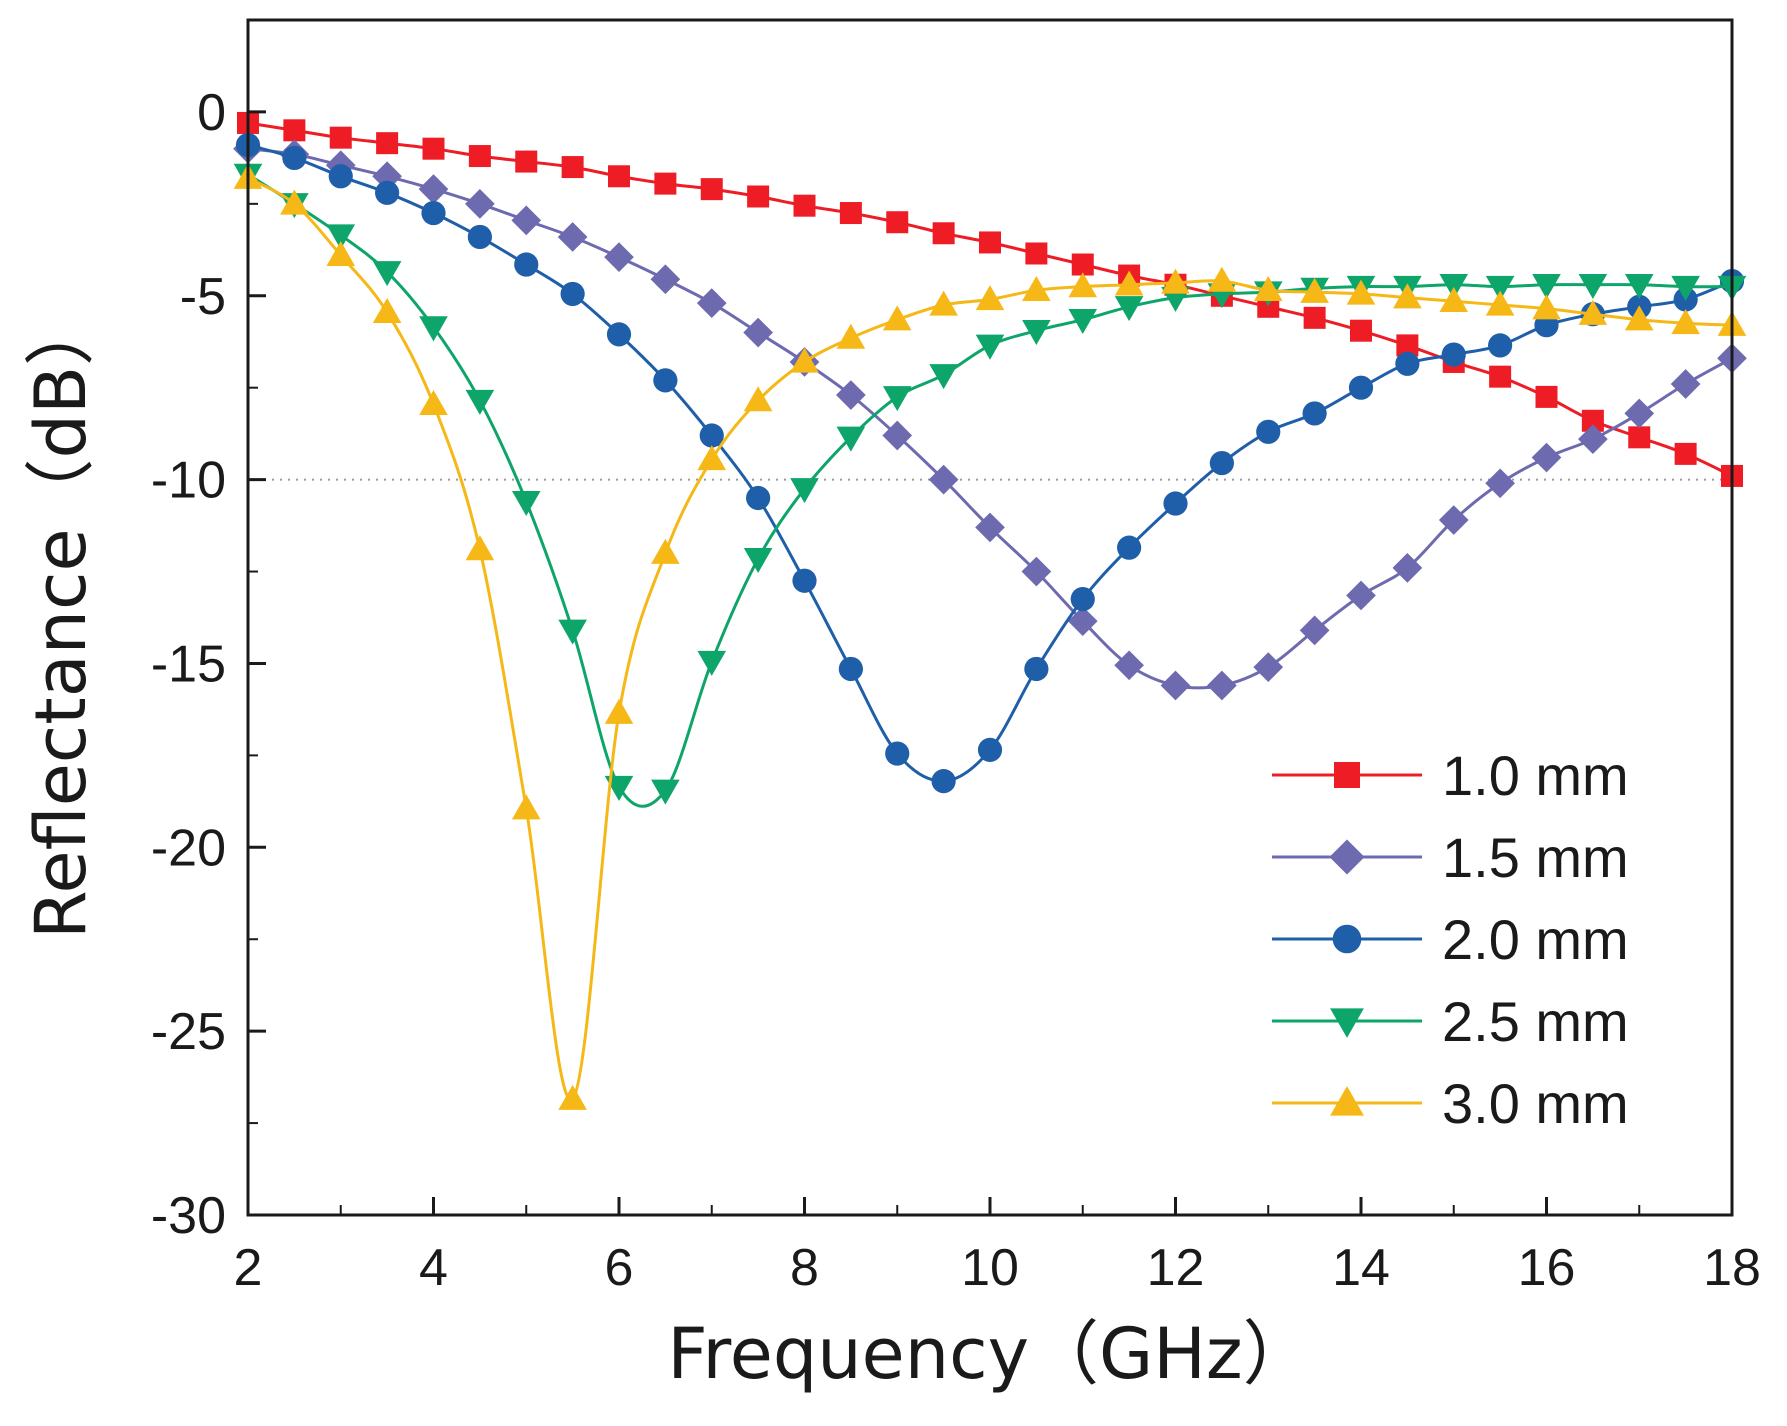 The image size is (1787, 1426). Describe the element at coordinates (990, 1268) in the screenshot. I see `x-tick-label: 10` at that location.